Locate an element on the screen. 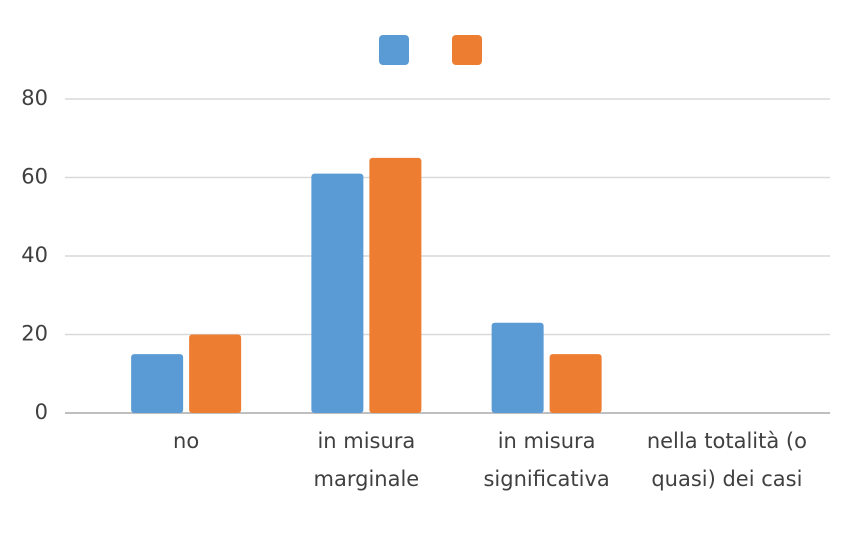 The height and width of the screenshot is (534, 857). x-tick-label: no is located at coordinates (186, 441).